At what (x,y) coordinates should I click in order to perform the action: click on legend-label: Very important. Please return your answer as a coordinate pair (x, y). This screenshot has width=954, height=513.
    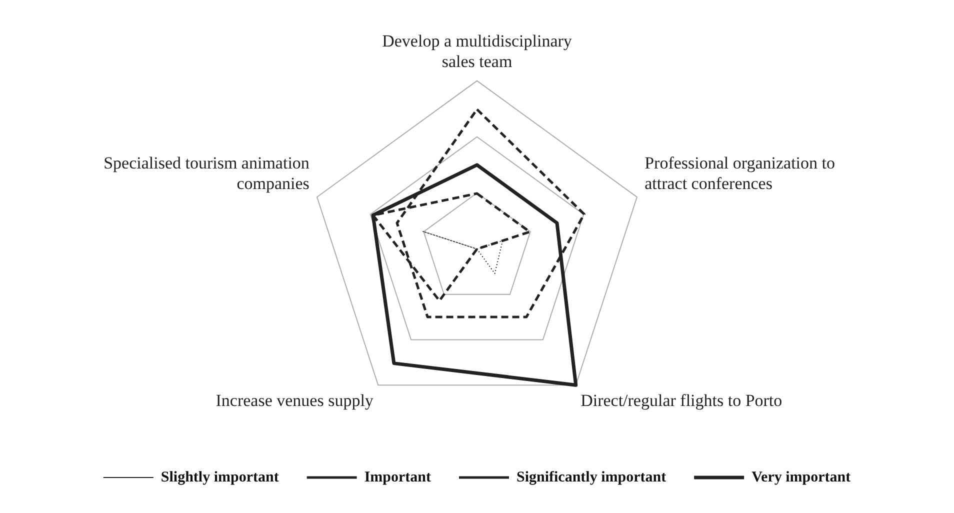
    Looking at the image, I should click on (801, 477).